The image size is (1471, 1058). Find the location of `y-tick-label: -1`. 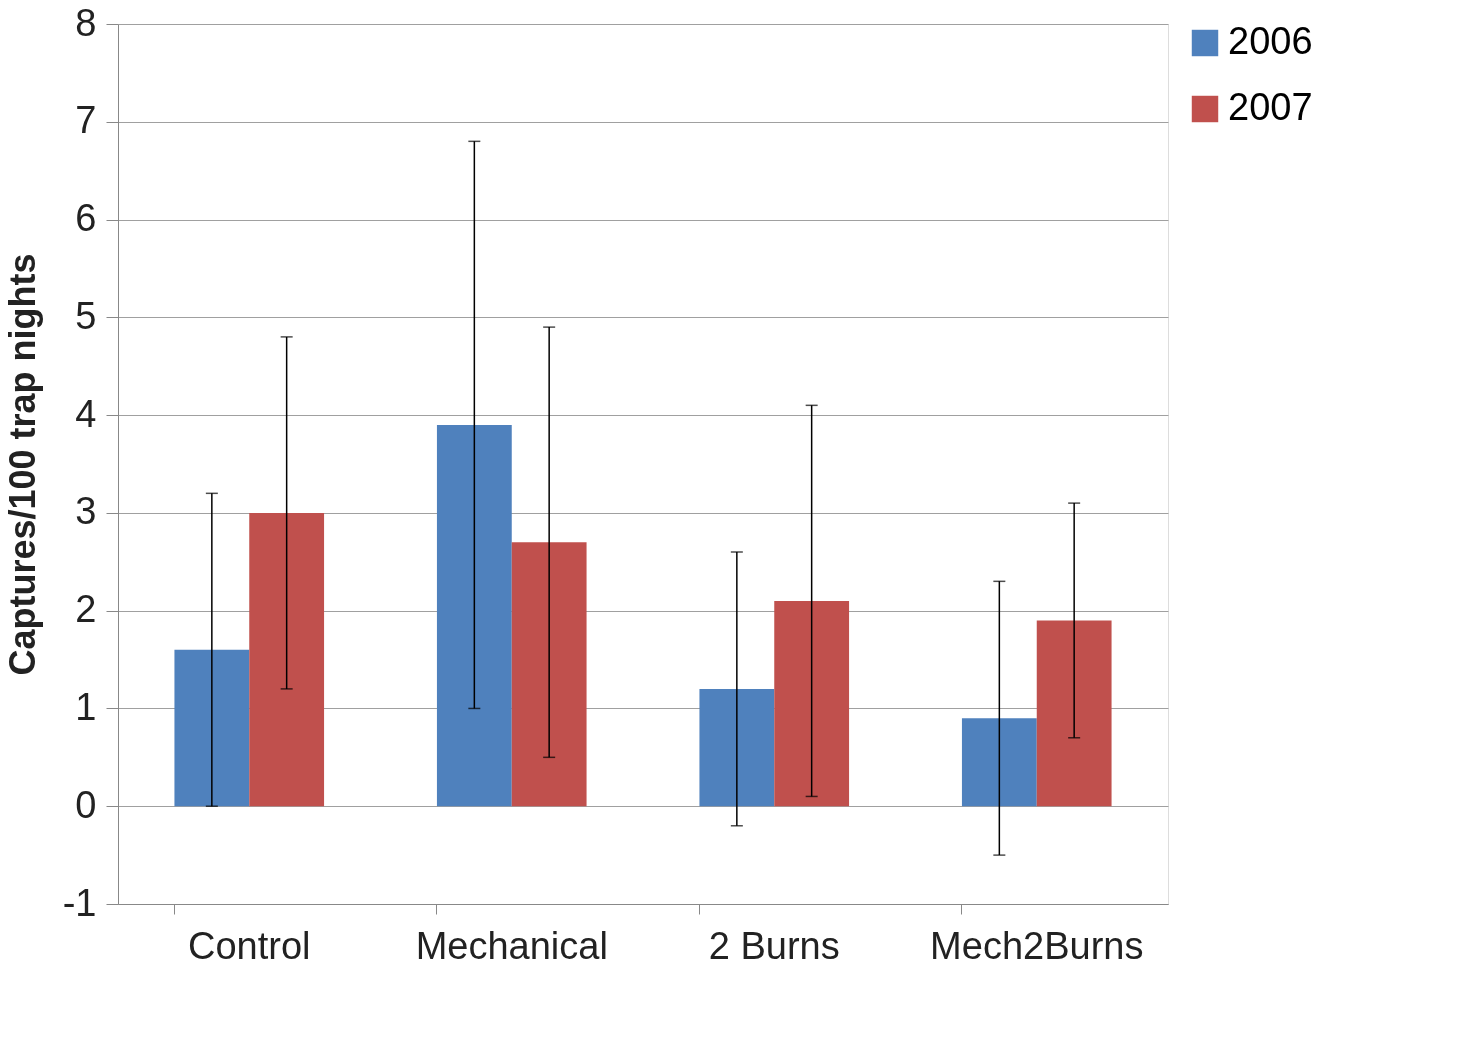

y-tick-label: -1 is located at coordinates (79, 902).